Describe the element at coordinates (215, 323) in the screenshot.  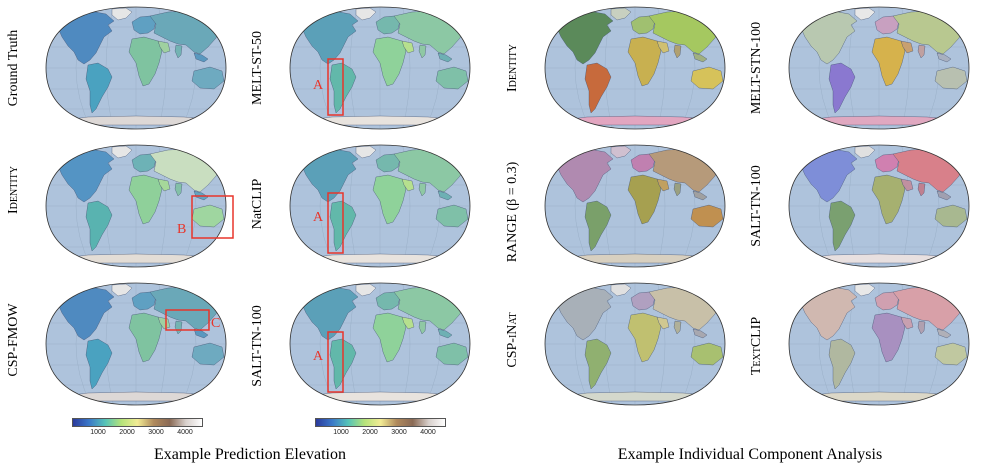
I see `annotation-label-c: C` at that location.